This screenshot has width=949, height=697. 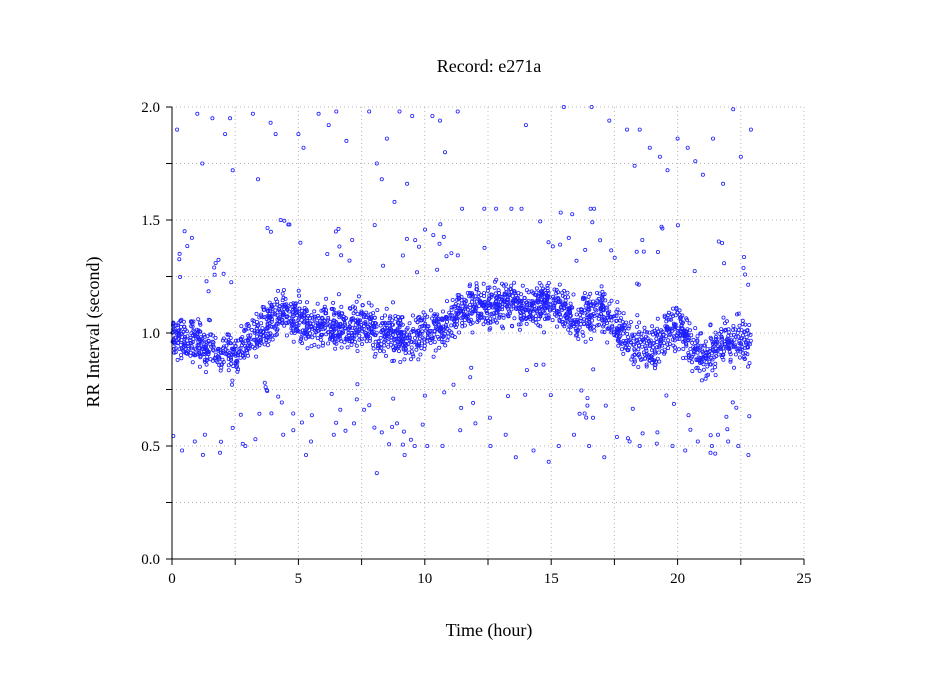 What do you see at coordinates (150, 334) in the screenshot?
I see `y-tick-label: 1.0` at bounding box center [150, 334].